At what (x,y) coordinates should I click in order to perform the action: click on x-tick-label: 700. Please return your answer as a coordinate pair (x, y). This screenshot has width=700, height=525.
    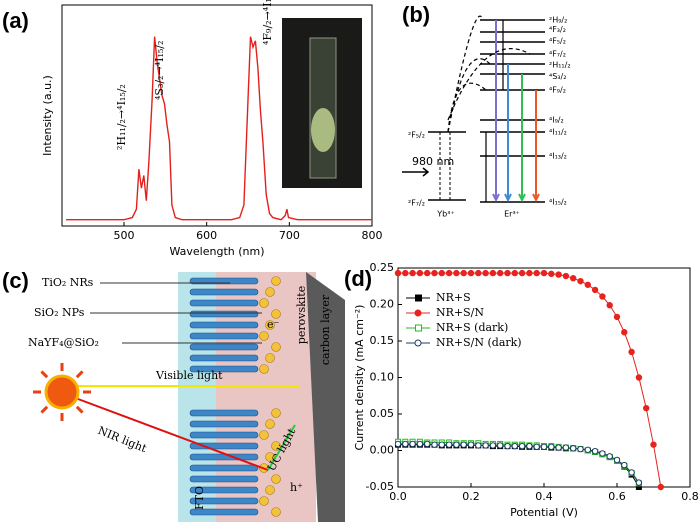
    Looking at the image, I should click on (289, 235).